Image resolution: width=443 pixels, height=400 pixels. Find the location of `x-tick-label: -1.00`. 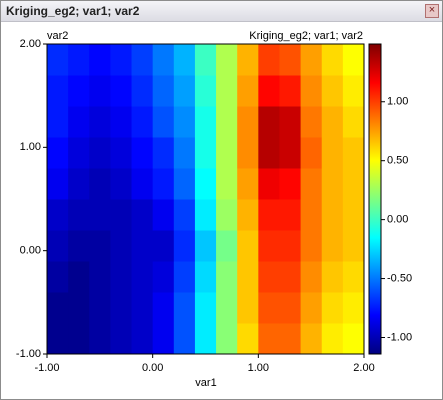

x-tick-label: -1.00 is located at coordinates (46, 368).